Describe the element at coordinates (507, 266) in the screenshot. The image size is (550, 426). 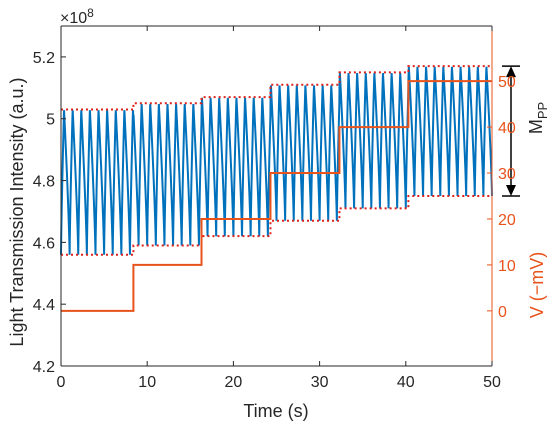
I see `y-right-tick-label: 10` at that location.